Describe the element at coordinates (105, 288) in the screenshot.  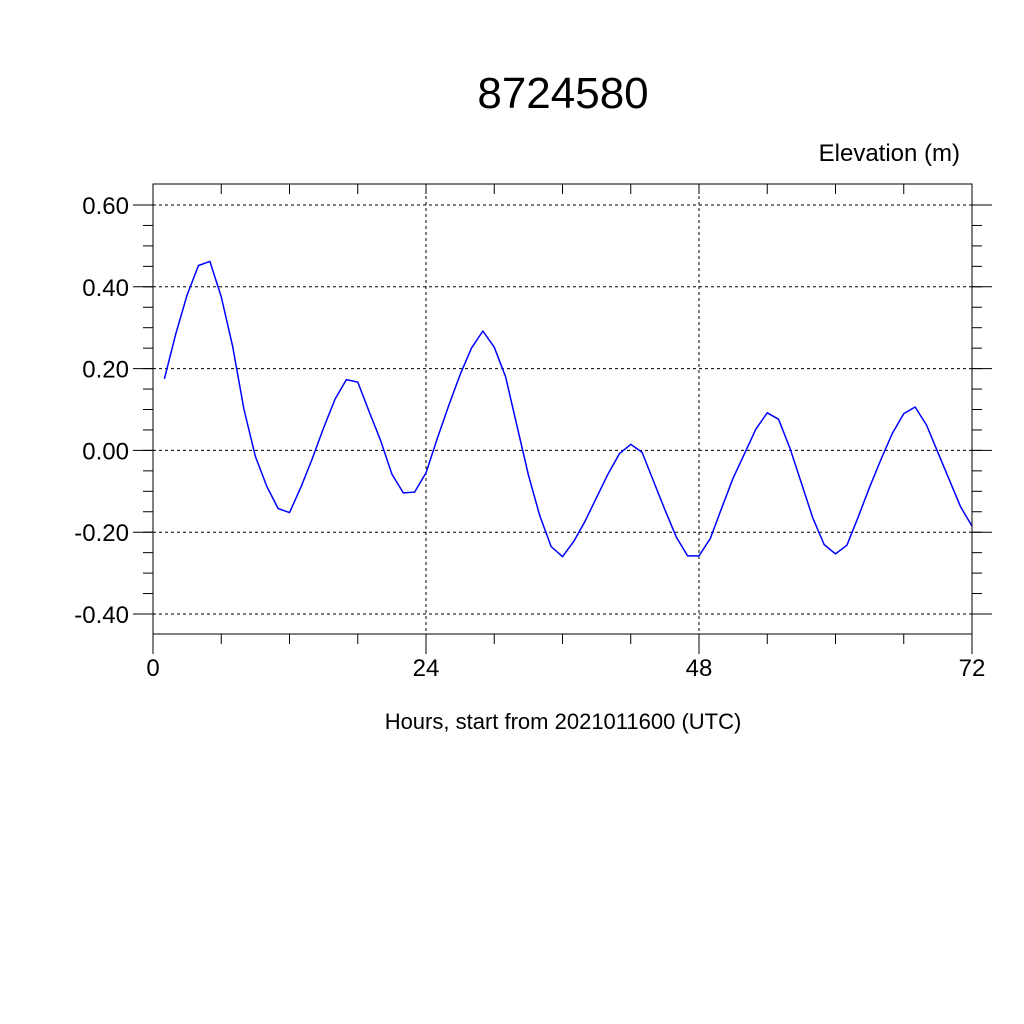
I see `y-tick-label: 0.40` at that location.